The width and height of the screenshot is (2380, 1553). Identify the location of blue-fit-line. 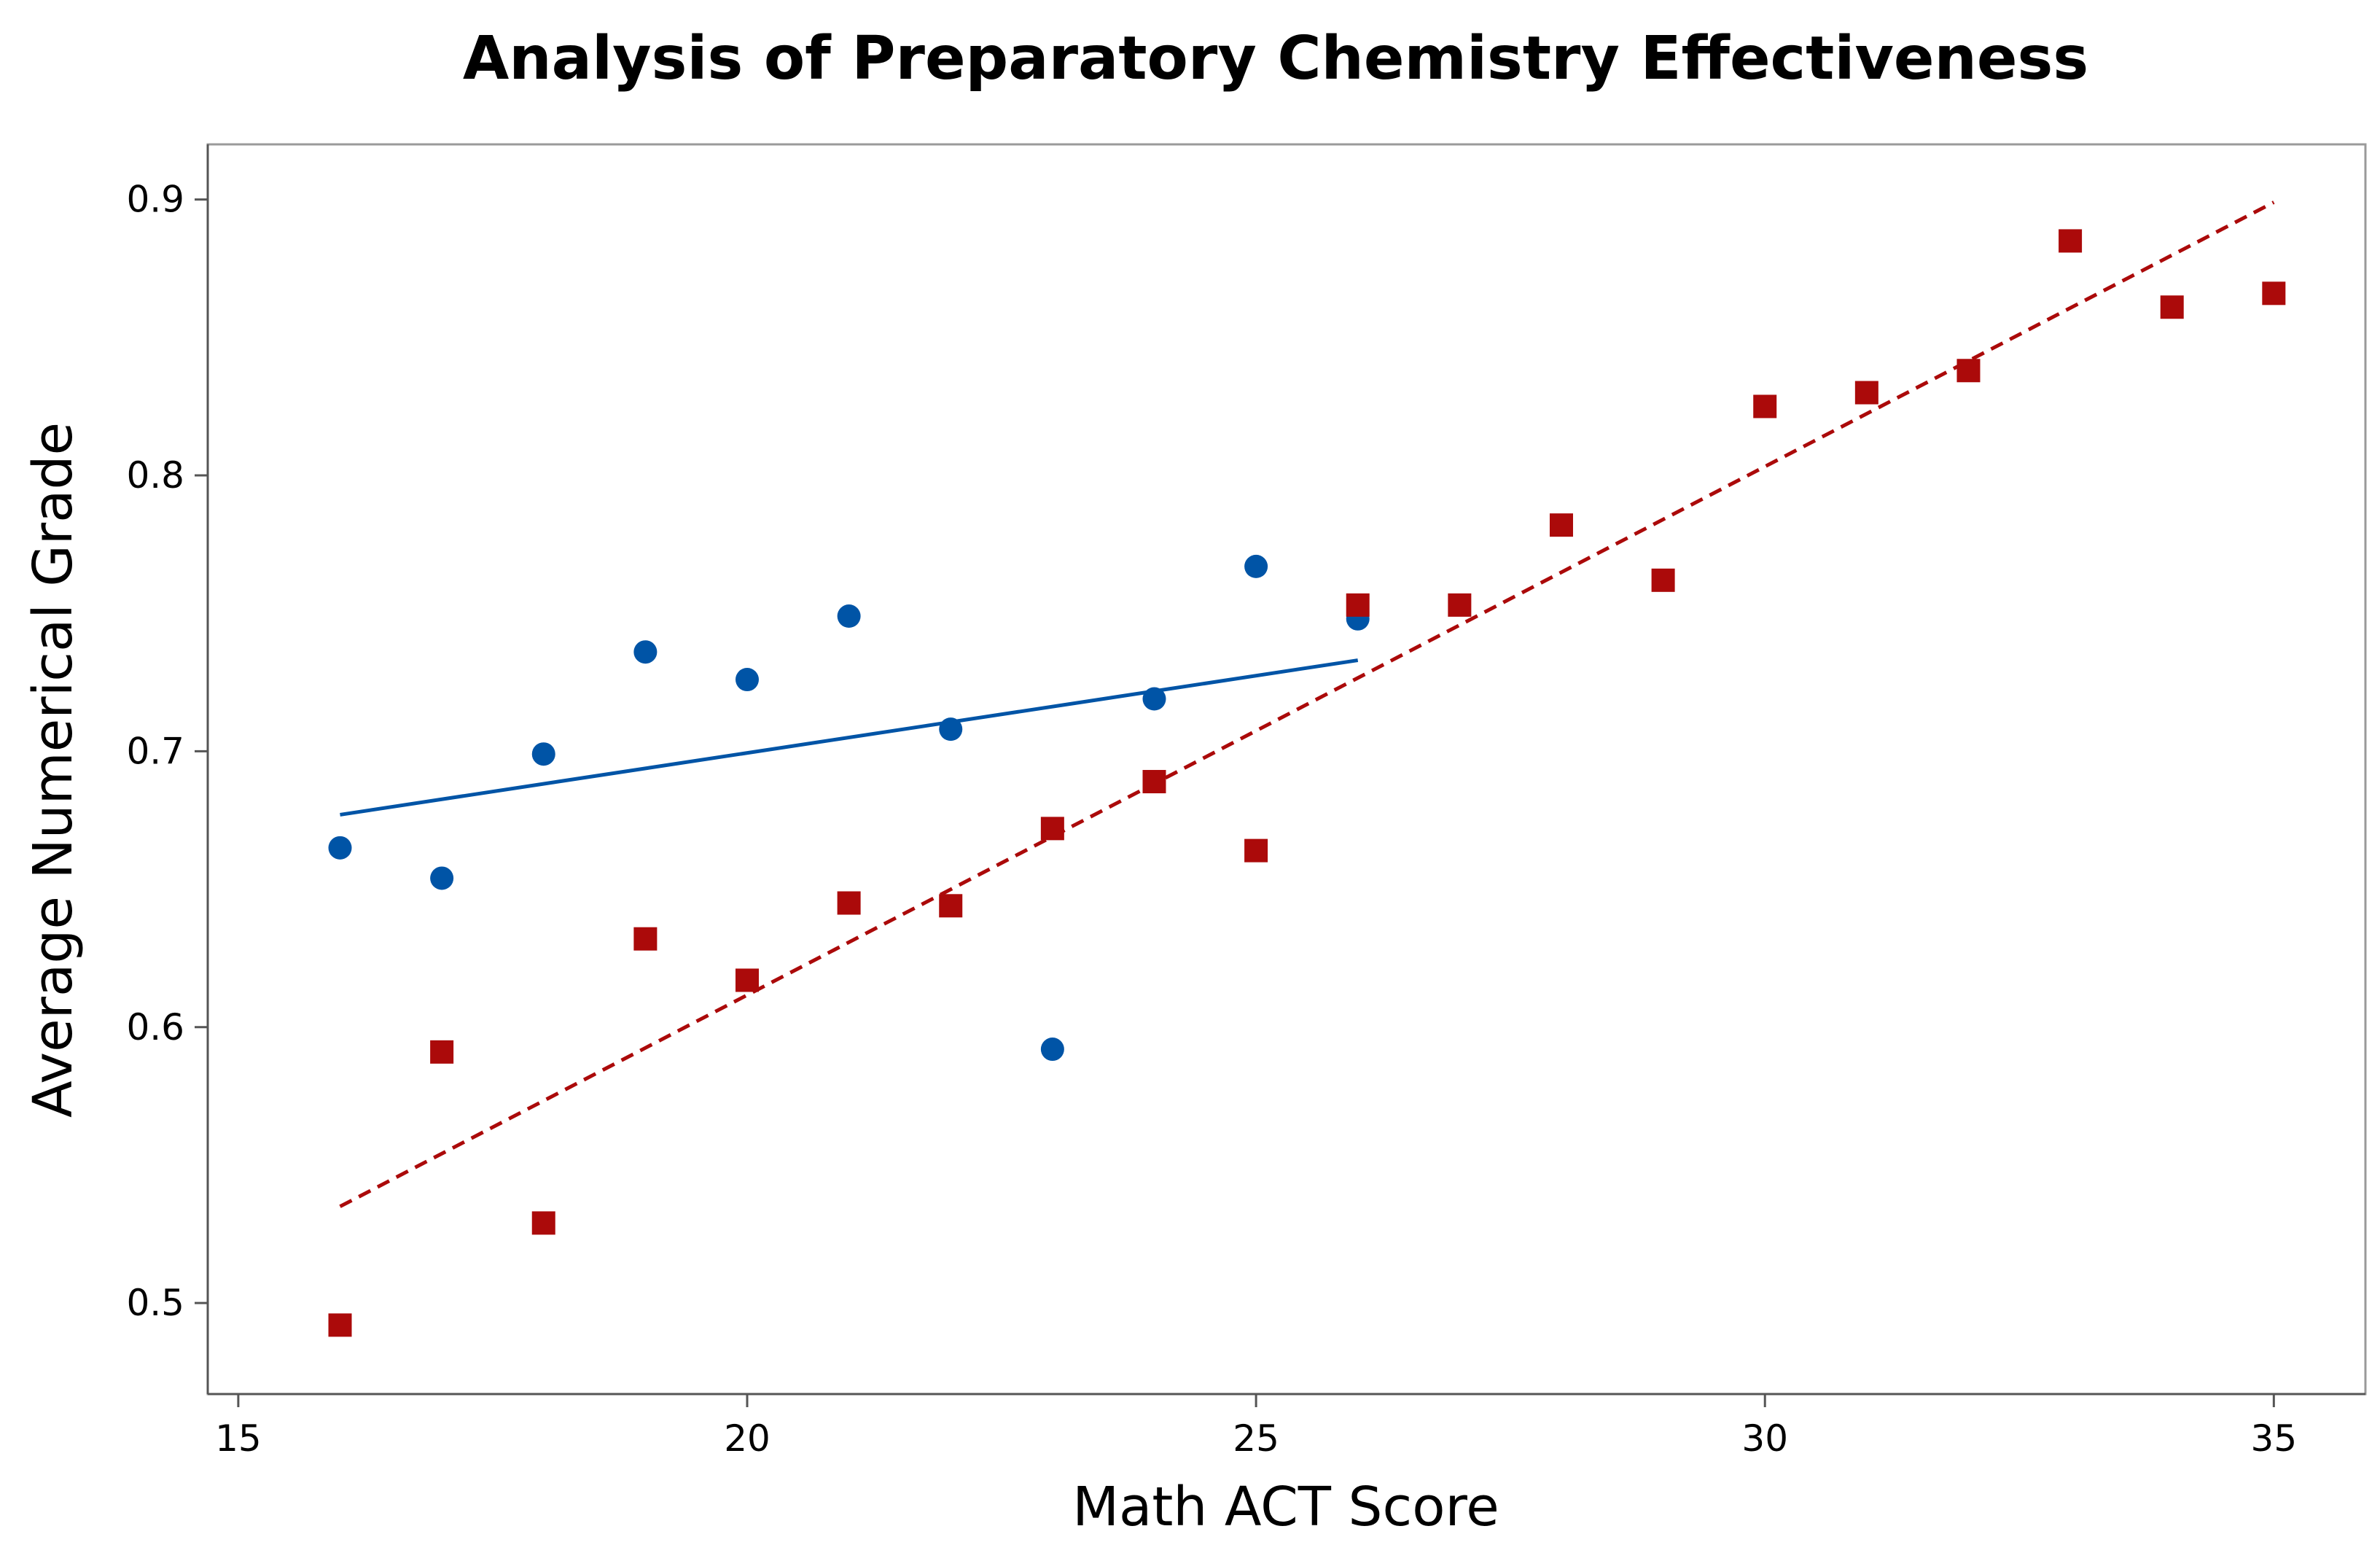
(849, 737).